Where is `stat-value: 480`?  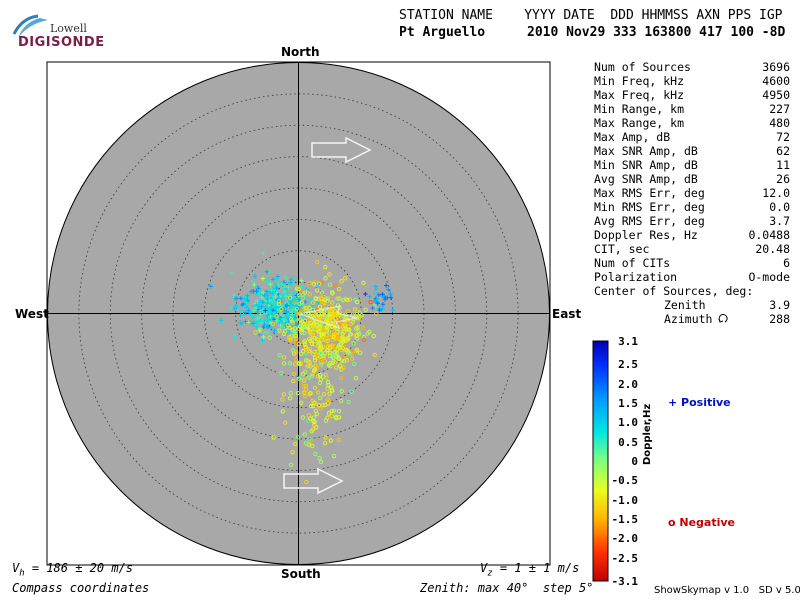
stat-value: 480 is located at coordinates (779, 123).